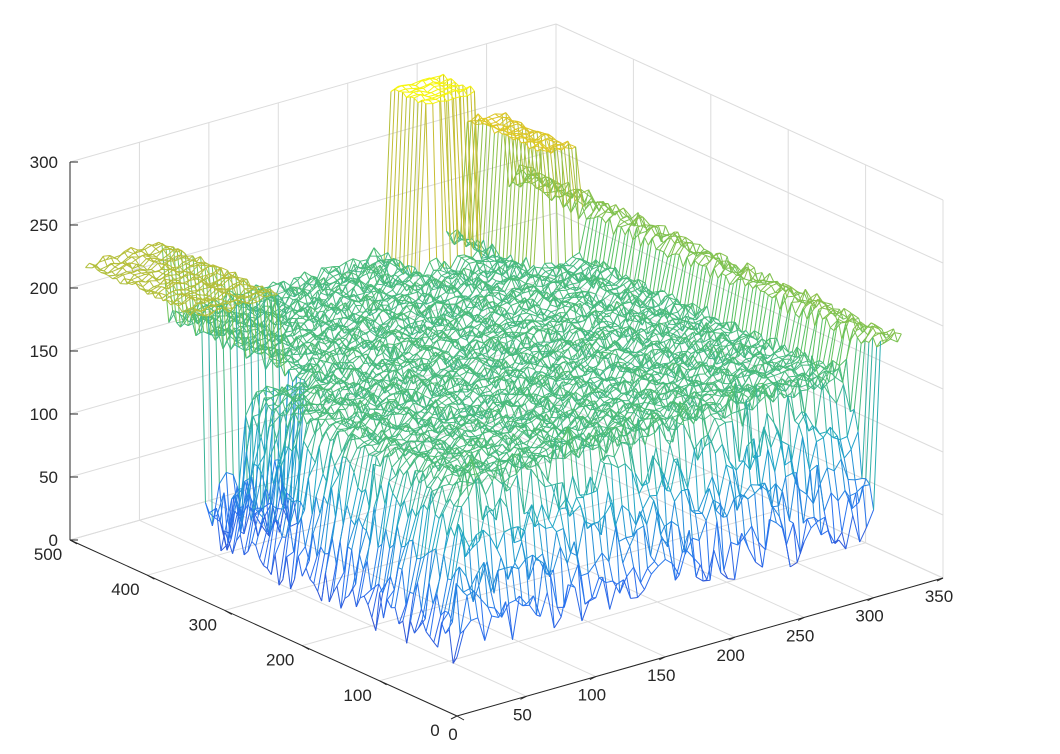 This screenshot has width=1060, height=754. I want to click on y-tick-mark, so click(305, 648).